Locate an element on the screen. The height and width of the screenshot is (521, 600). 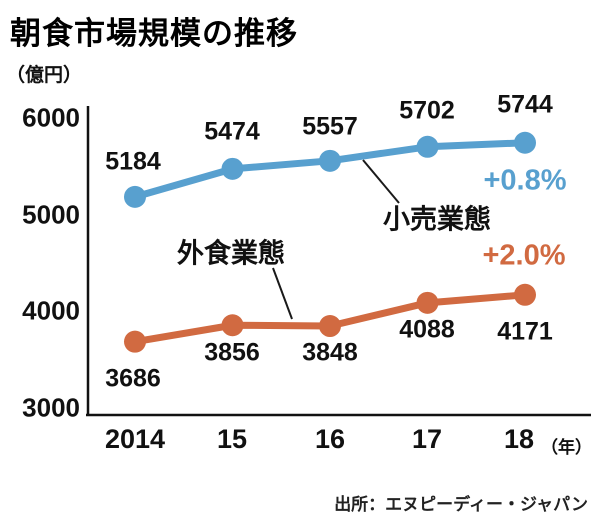
value-label-retail-17: 5702 is located at coordinates (427, 110).